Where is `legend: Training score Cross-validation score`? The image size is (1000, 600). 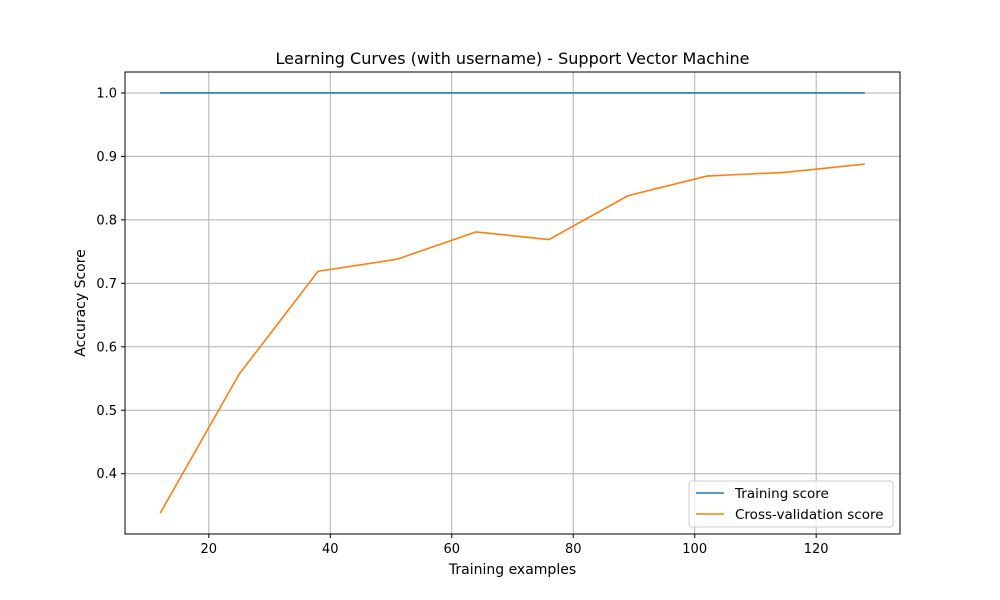
legend: Training score Cross-validation score is located at coordinates (791, 504).